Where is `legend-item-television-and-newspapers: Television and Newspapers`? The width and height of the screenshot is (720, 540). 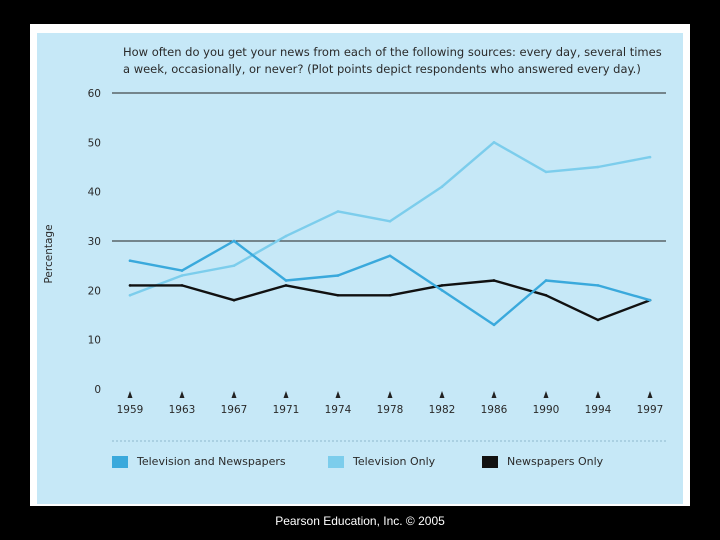
legend-item-television-and-newspapers: Television and Newspapers is located at coordinates (199, 461).